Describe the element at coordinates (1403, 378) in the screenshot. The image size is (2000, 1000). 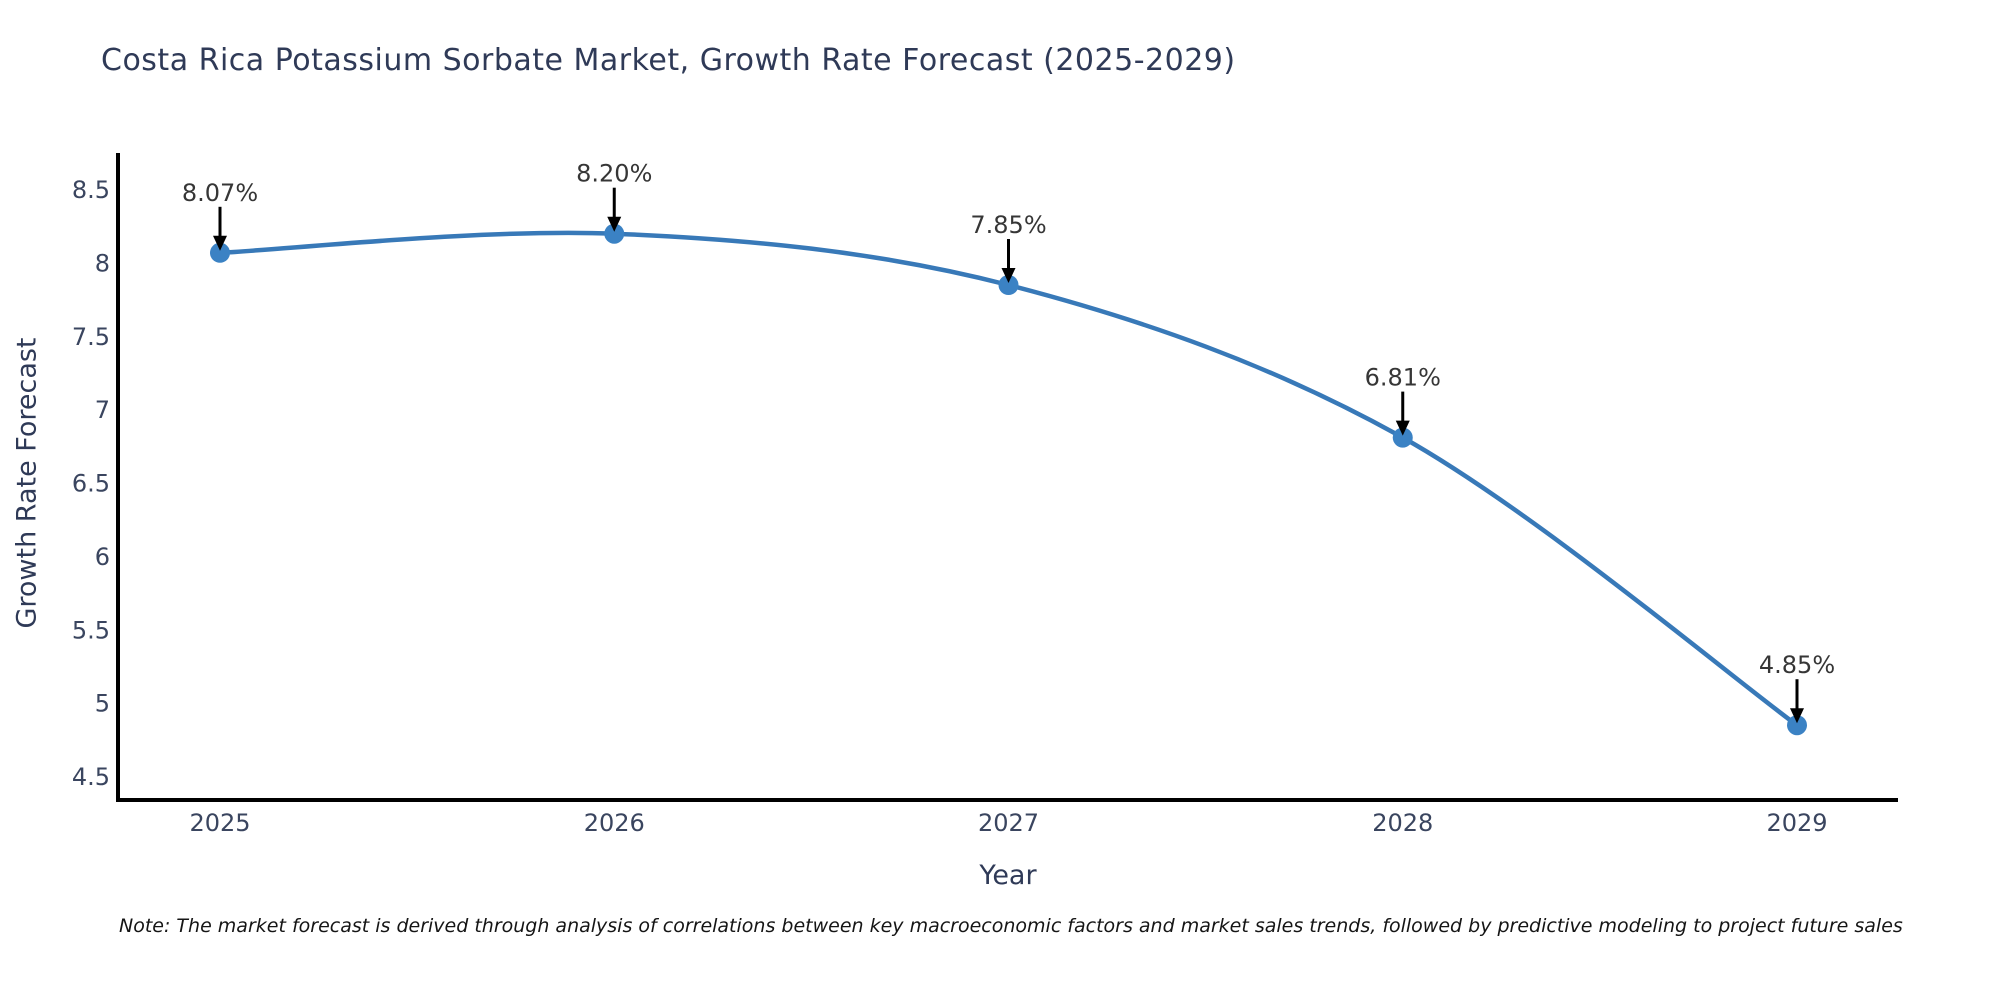
I see `point-annotation-label: 6.81%` at that location.